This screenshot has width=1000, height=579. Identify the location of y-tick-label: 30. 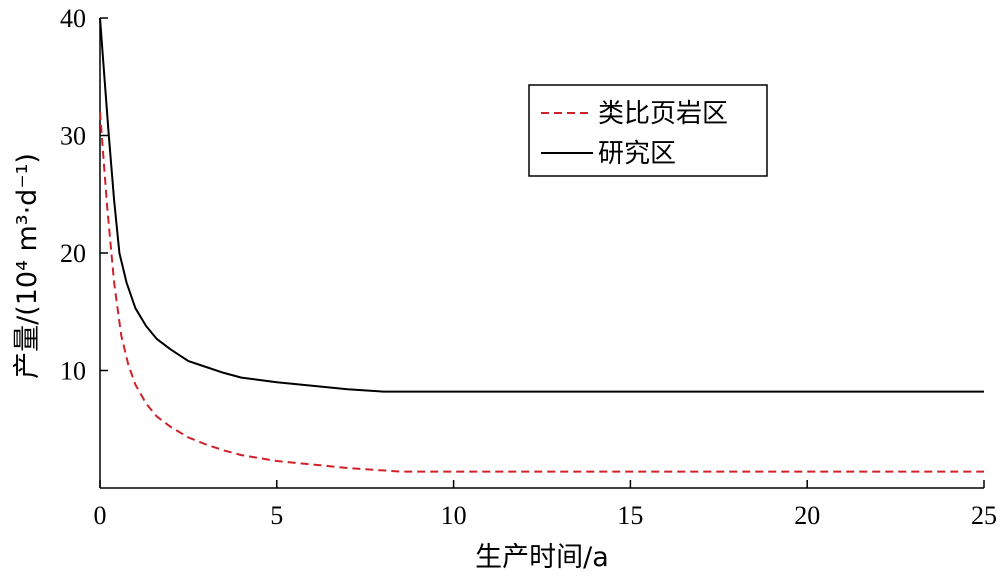
(73, 136).